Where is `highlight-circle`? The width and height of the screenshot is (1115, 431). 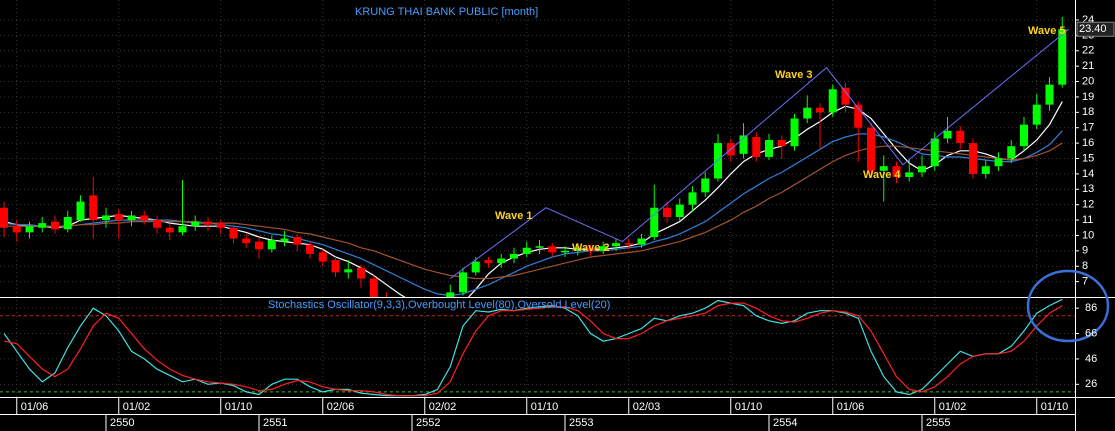
highlight-circle is located at coordinates (1068, 306).